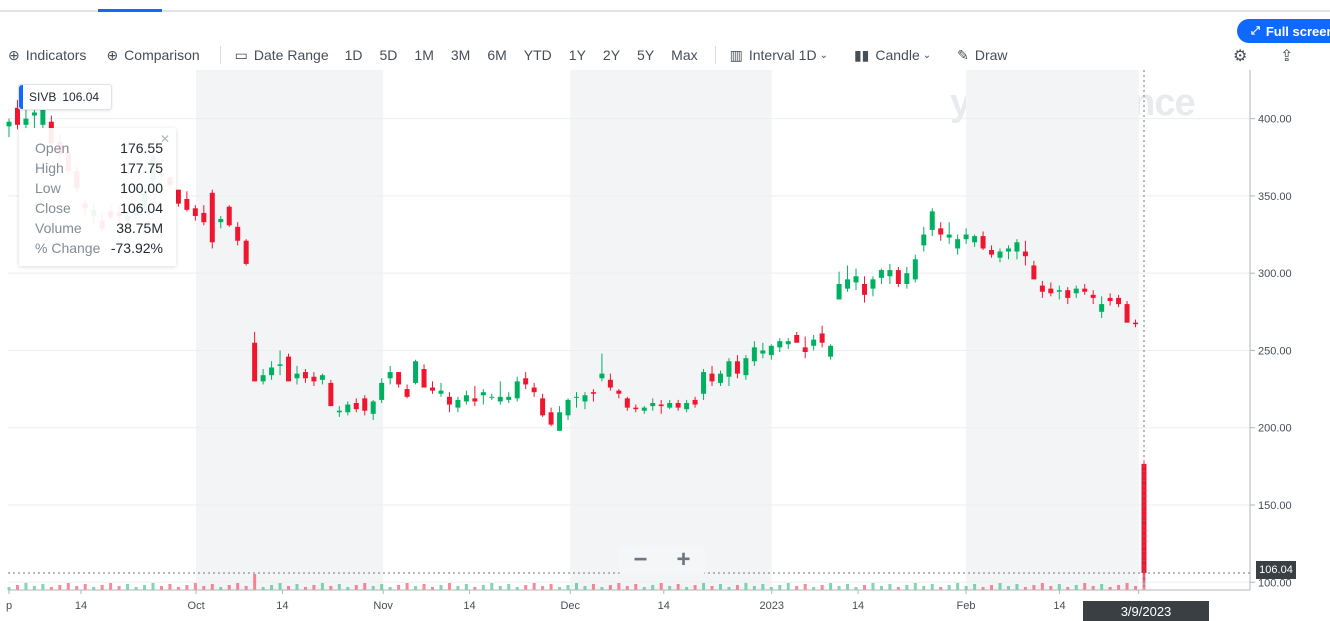 The width and height of the screenshot is (1330, 621). What do you see at coordinates (662, 560) in the screenshot?
I see `zoom-control: − +` at bounding box center [662, 560].